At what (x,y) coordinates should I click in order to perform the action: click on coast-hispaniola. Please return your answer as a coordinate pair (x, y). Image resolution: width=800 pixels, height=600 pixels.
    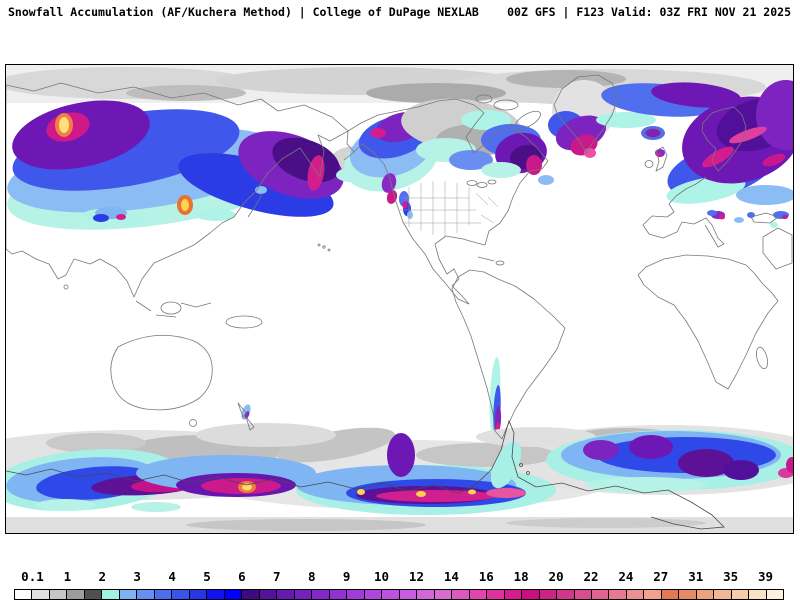
    Looking at the image, I should click on (500, 263).